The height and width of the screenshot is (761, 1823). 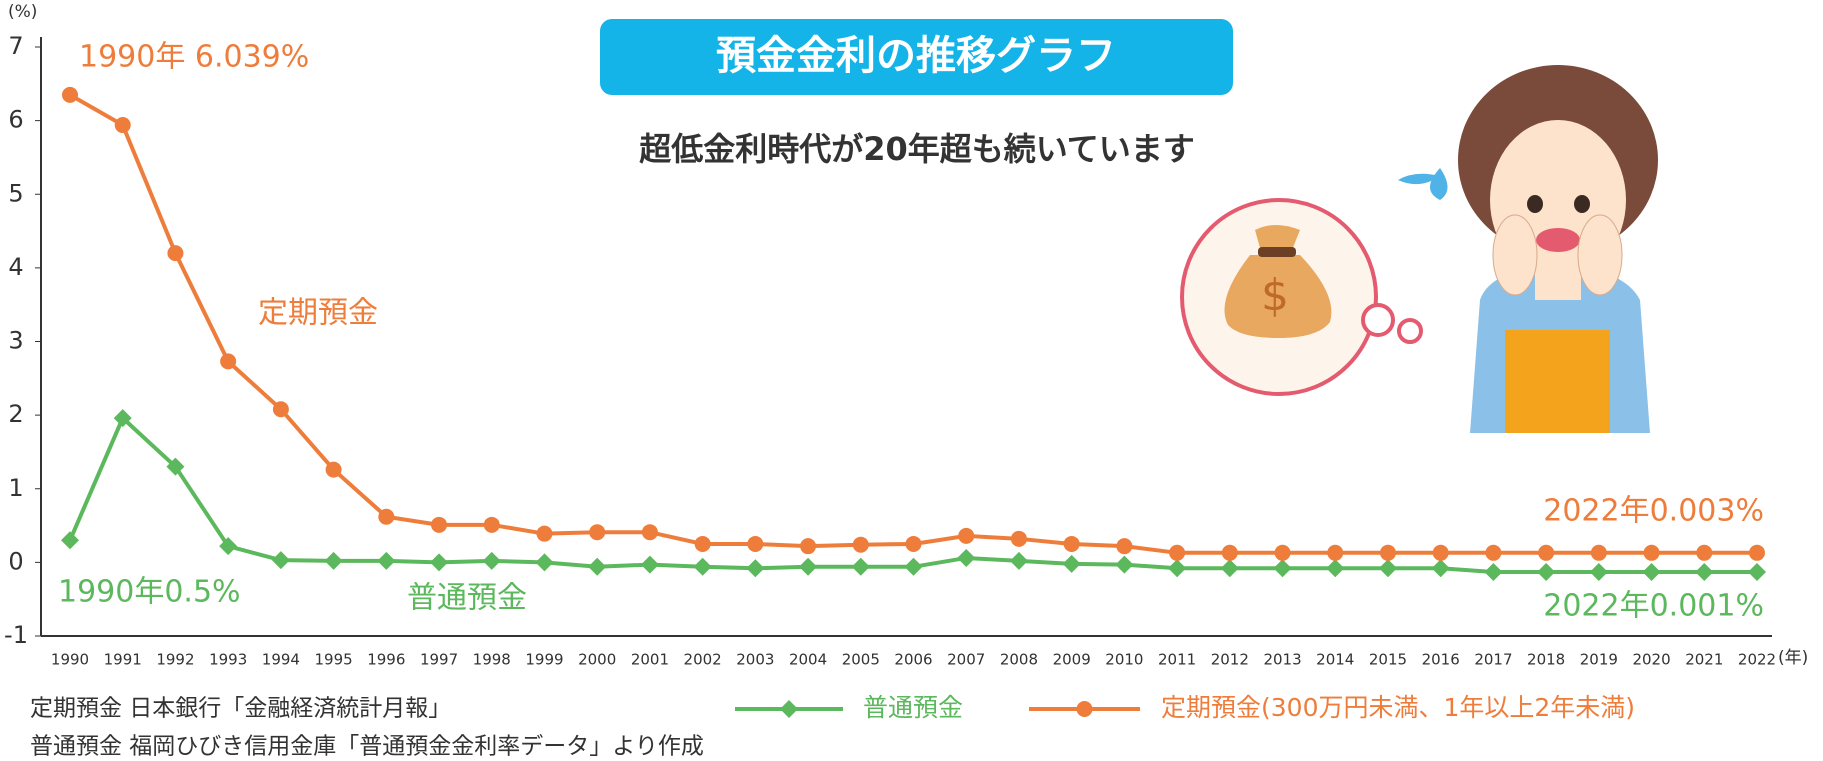 I want to click on y-tick-label: 2, so click(x=15, y=414).